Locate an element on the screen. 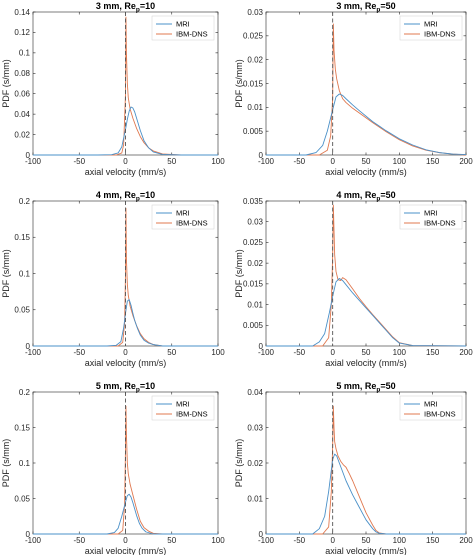  panel-title: 5 mm, Rep=10 is located at coordinates (125, 387).